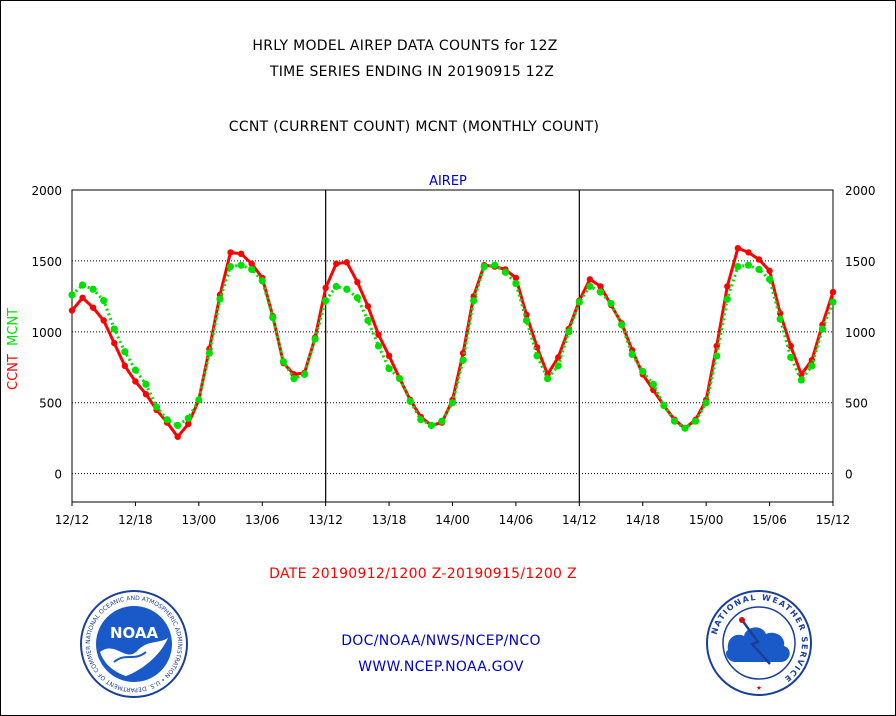 The width and height of the screenshot is (896, 716). I want to click on nws-logo: NATIONAL WEATHER SERVICE ★, so click(759, 643).